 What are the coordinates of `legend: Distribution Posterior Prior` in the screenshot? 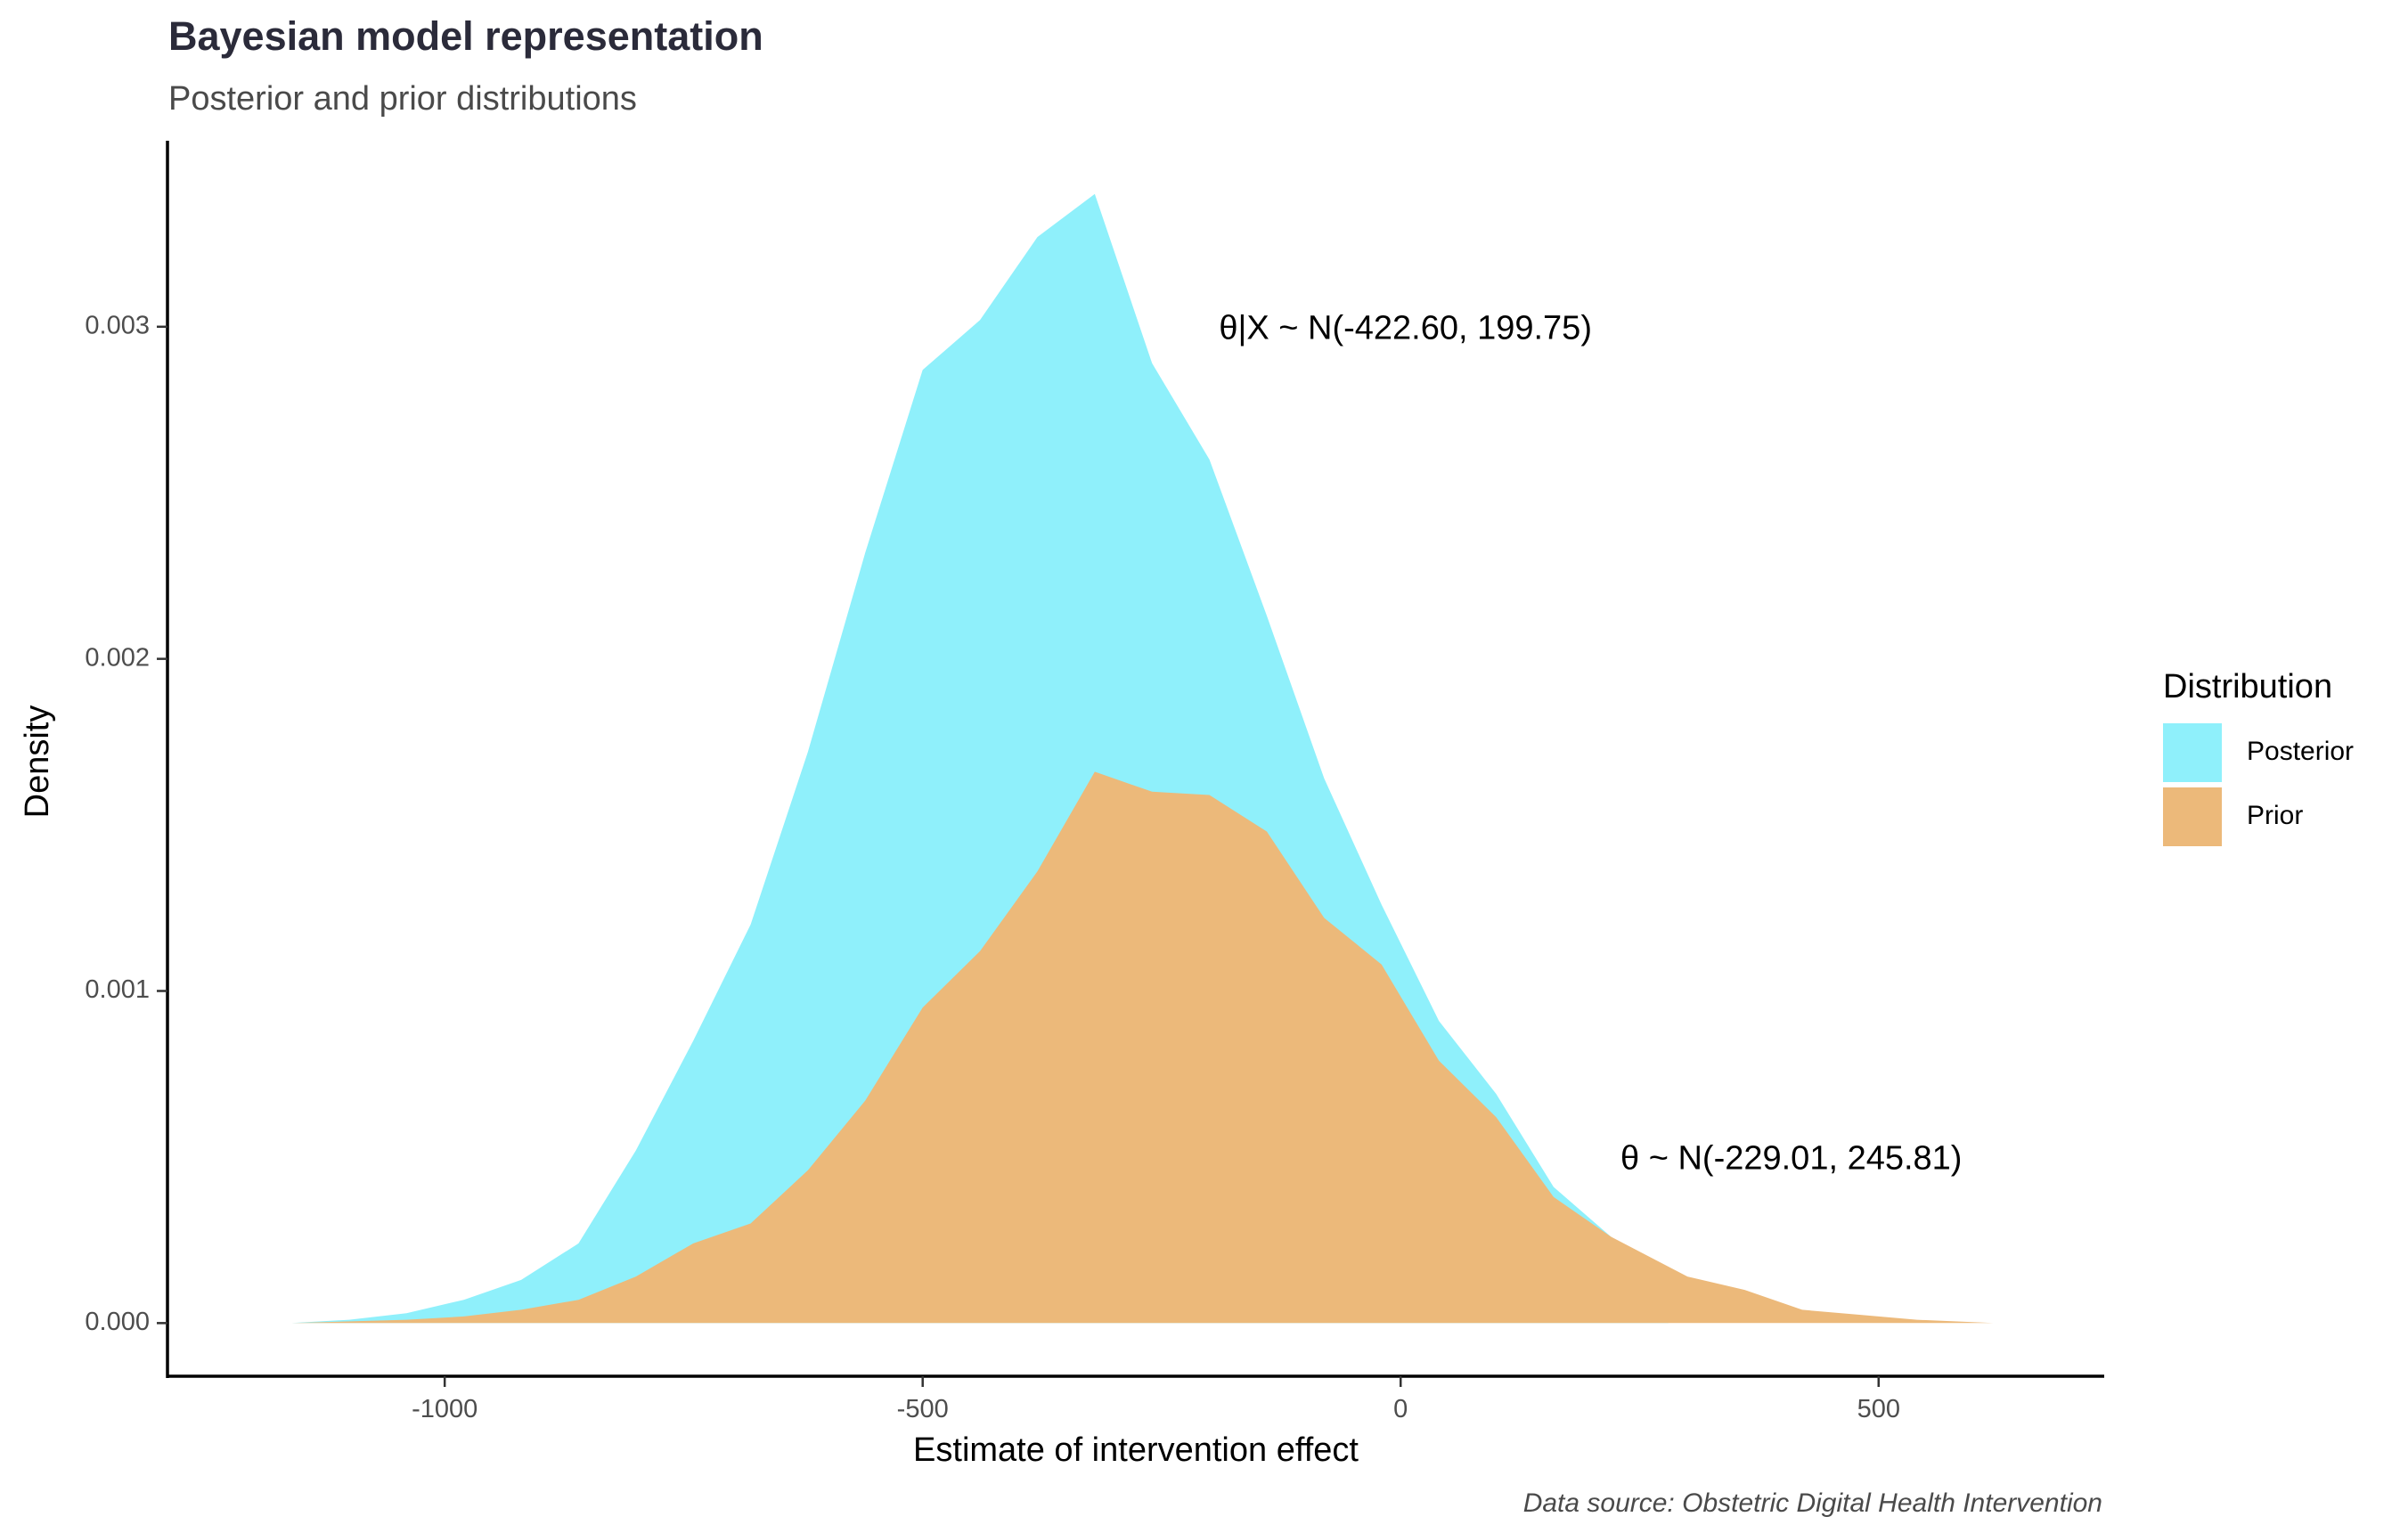 It's located at (2258, 757).